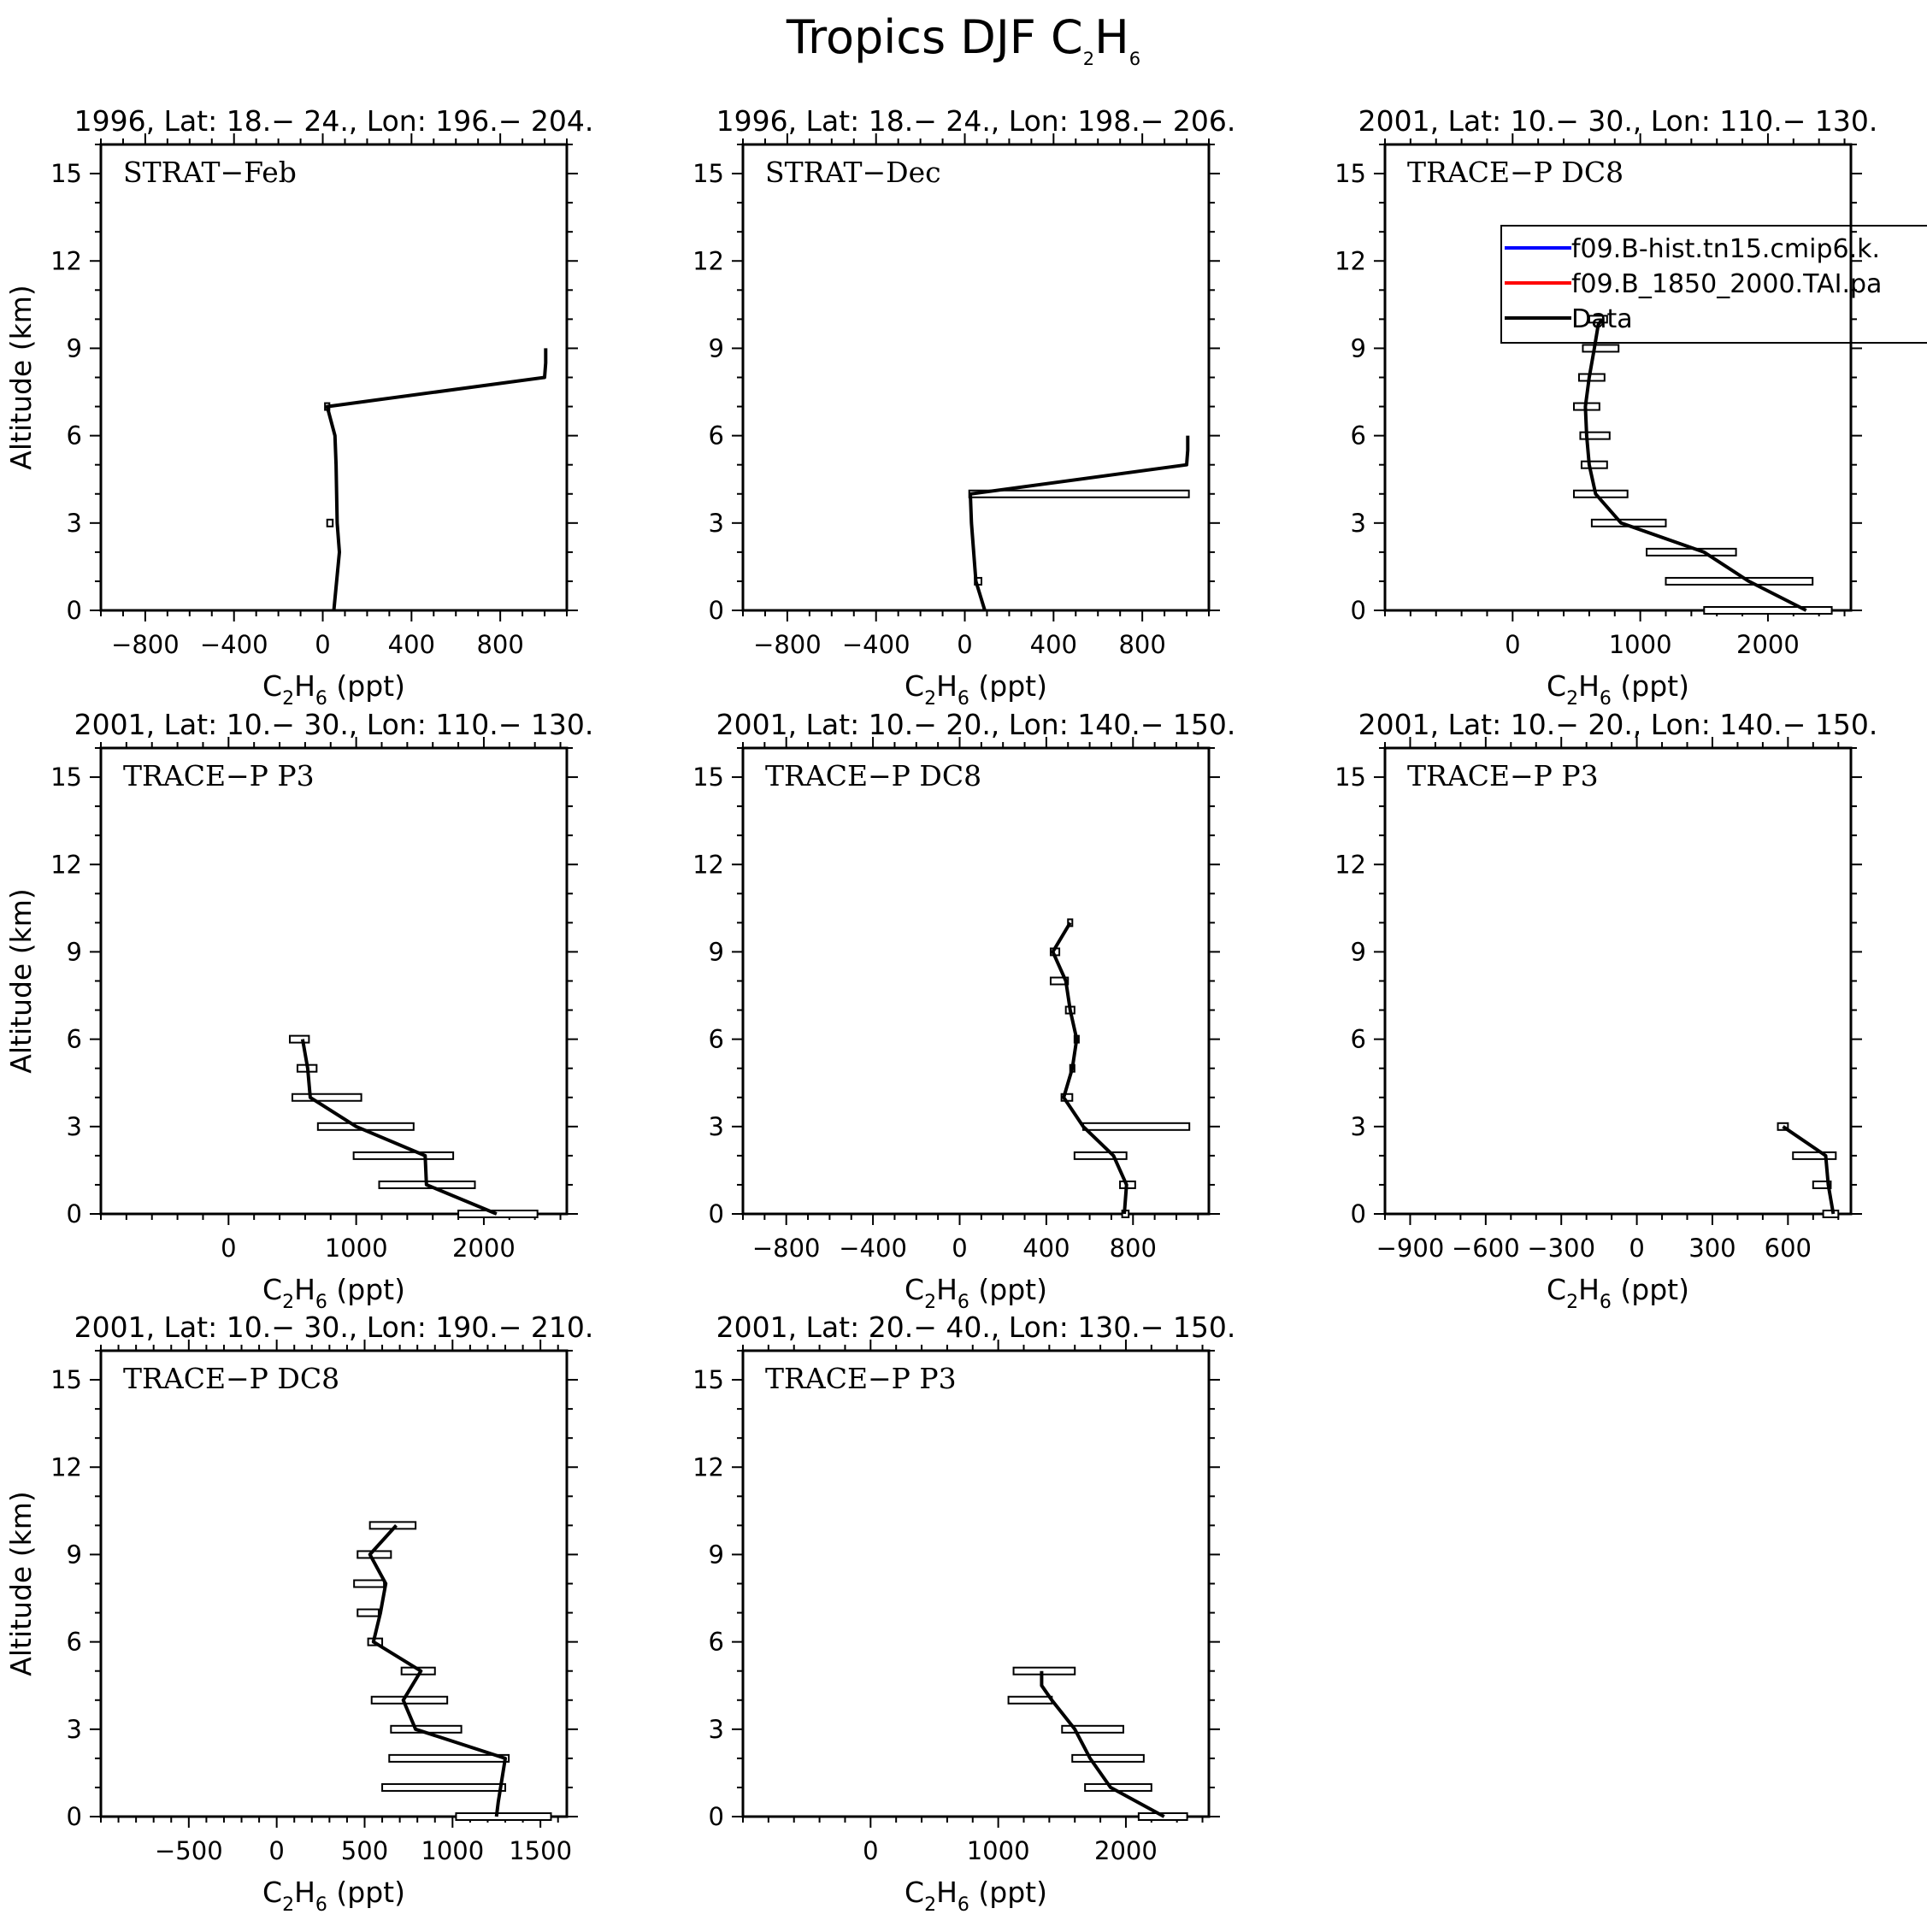  Describe the element at coordinates (1053, 644) in the screenshot. I see `x-tick-label: 400` at that location.